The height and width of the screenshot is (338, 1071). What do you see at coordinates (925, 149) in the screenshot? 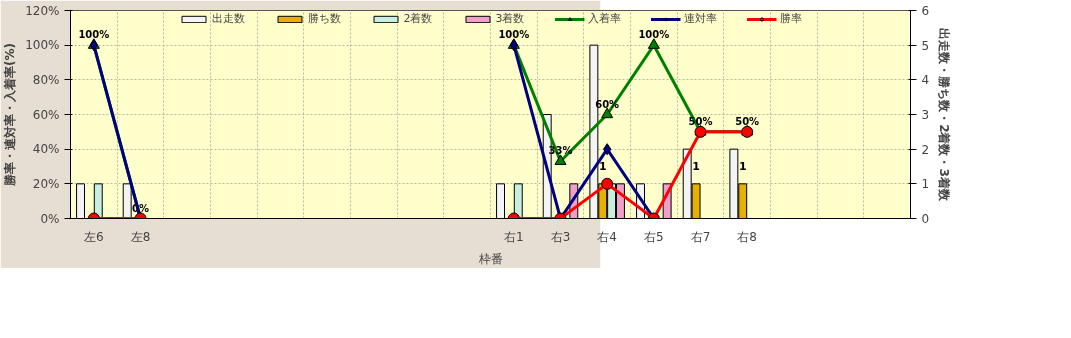
I see `y2-tick-label: 2` at bounding box center [925, 149].